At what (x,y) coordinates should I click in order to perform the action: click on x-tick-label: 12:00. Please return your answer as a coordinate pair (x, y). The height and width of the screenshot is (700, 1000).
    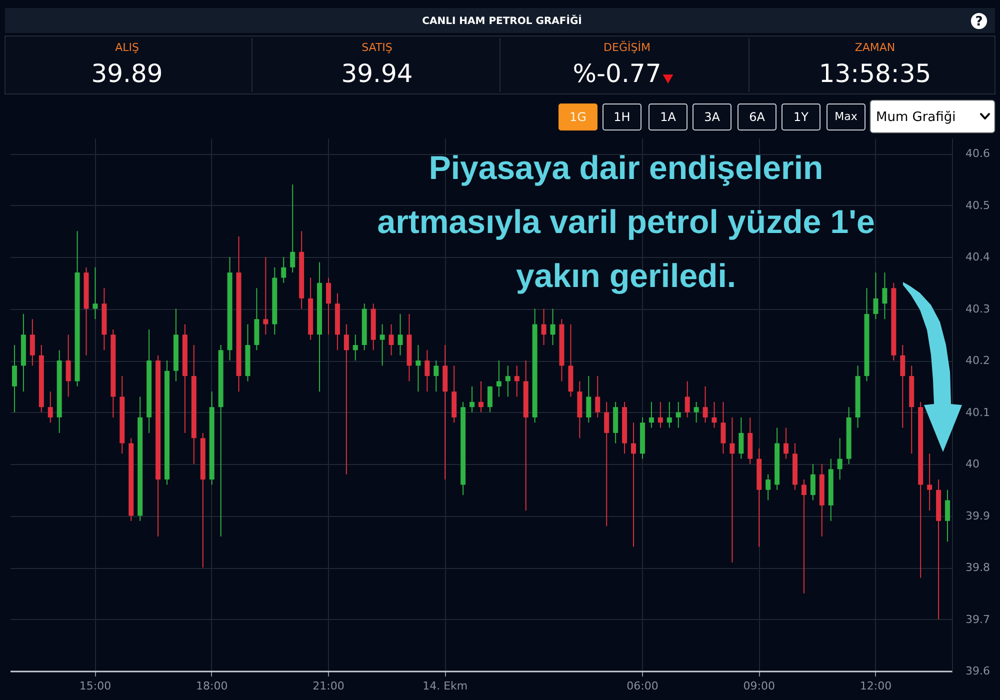
    Looking at the image, I should click on (876, 686).